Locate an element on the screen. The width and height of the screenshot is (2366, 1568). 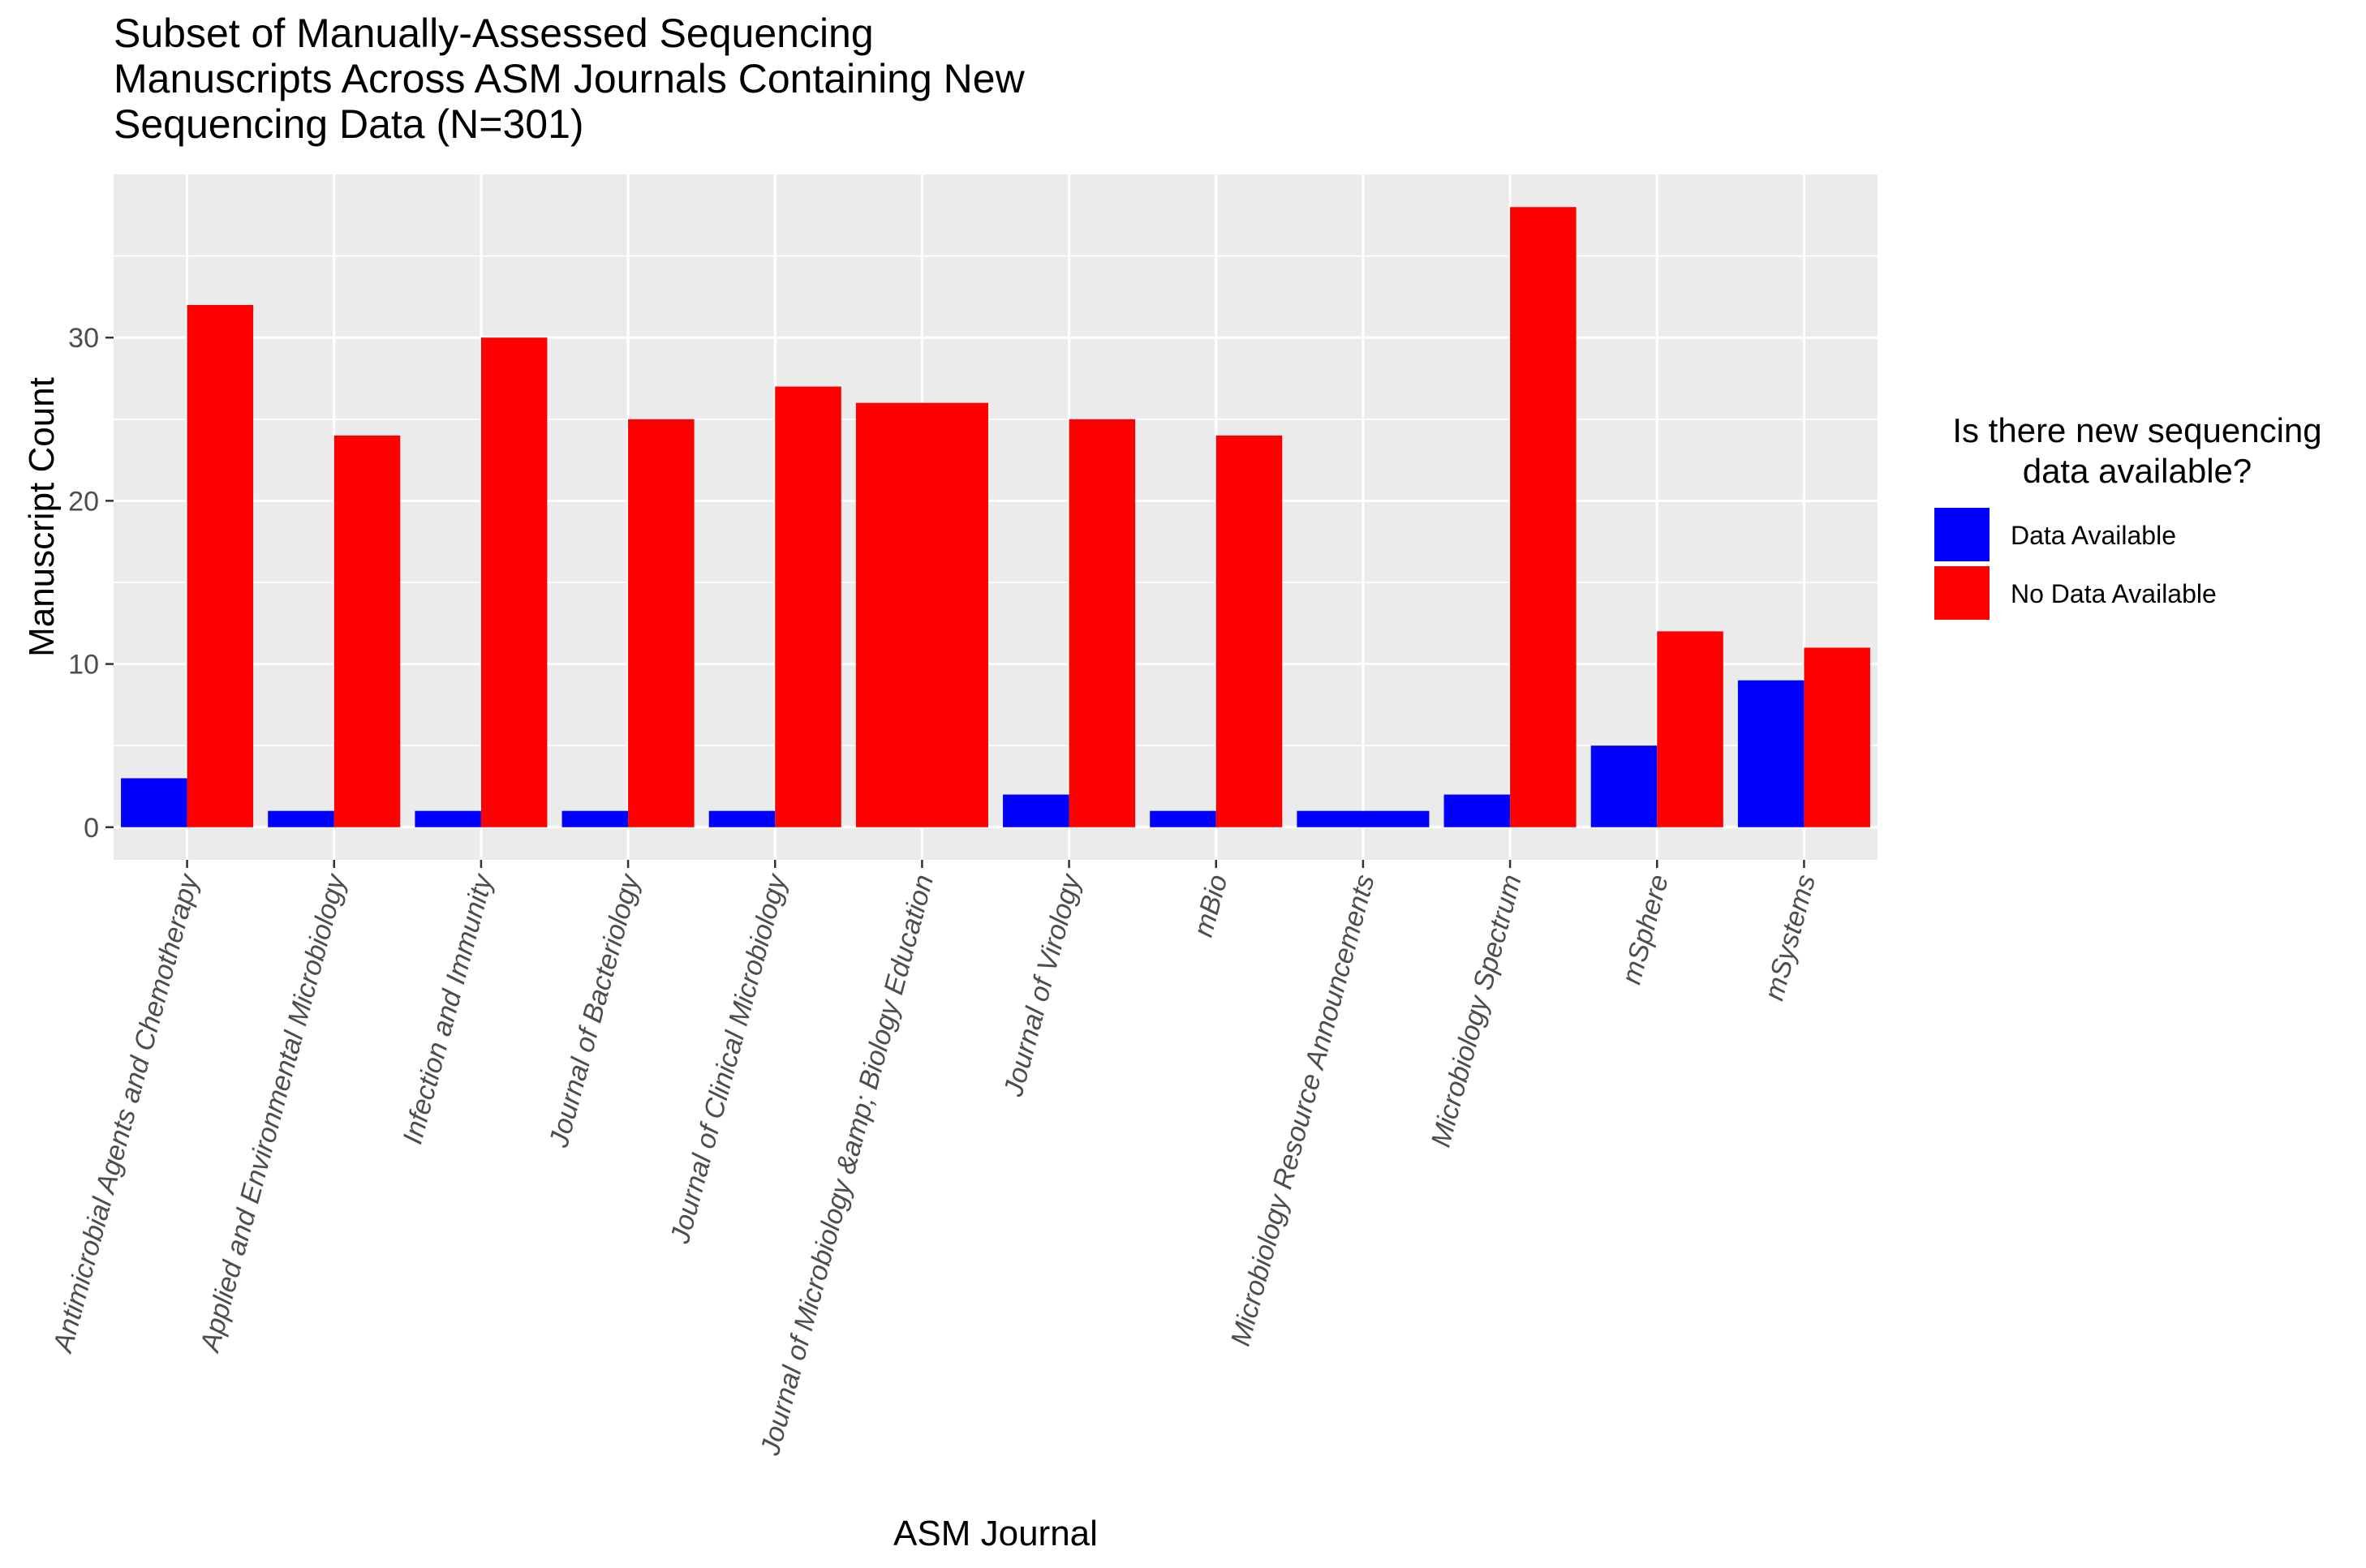
legend-key-data-available is located at coordinates (1962, 534).